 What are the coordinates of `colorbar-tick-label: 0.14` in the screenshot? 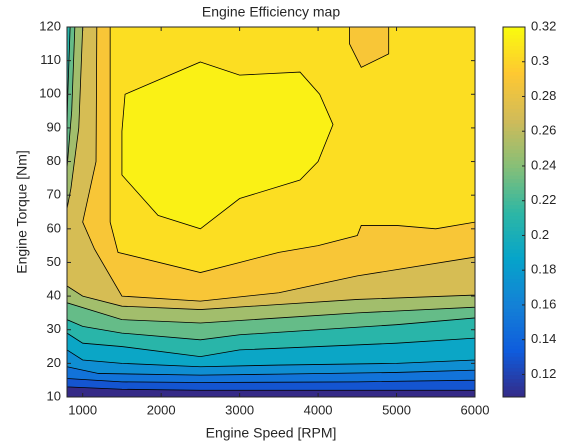 It's located at (543, 338).